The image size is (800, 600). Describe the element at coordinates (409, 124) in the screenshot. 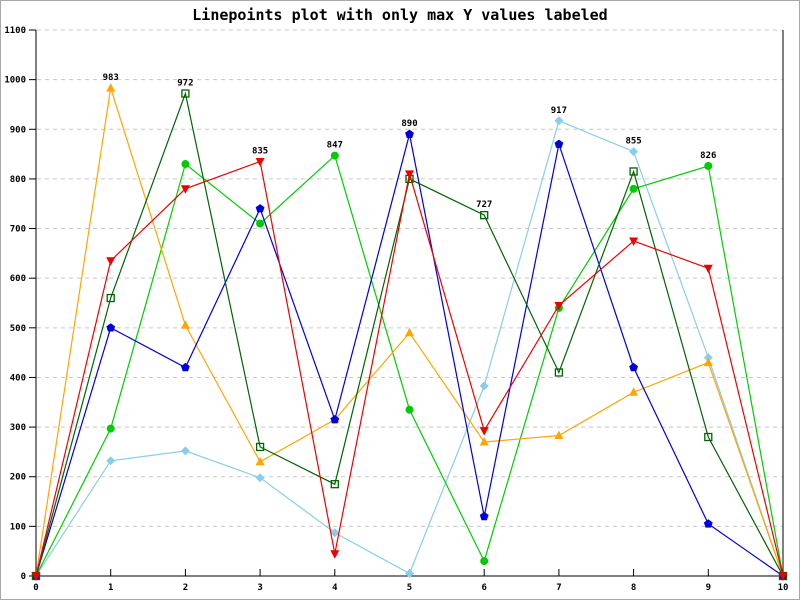

I see `max-value-label: 890` at that location.